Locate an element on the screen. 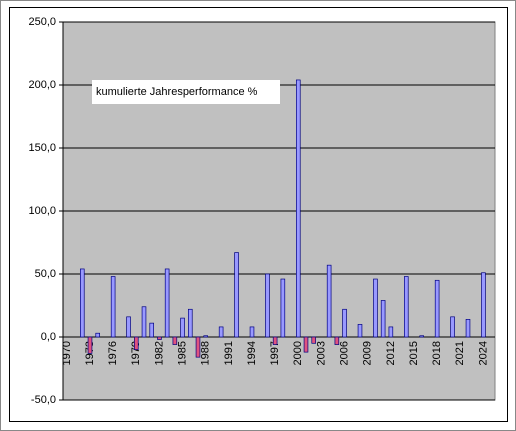 The height and width of the screenshot is (431, 516). x-tick-label: 2003 is located at coordinates (321, 353).